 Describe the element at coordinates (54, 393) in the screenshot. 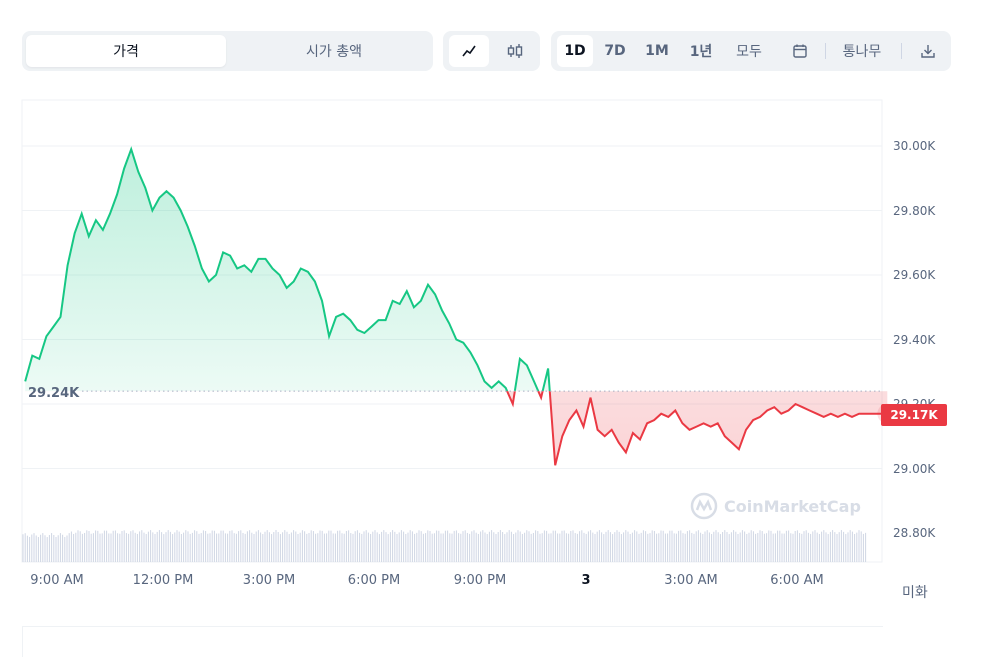

I see `reference-price-label: 29.24K` at that location.